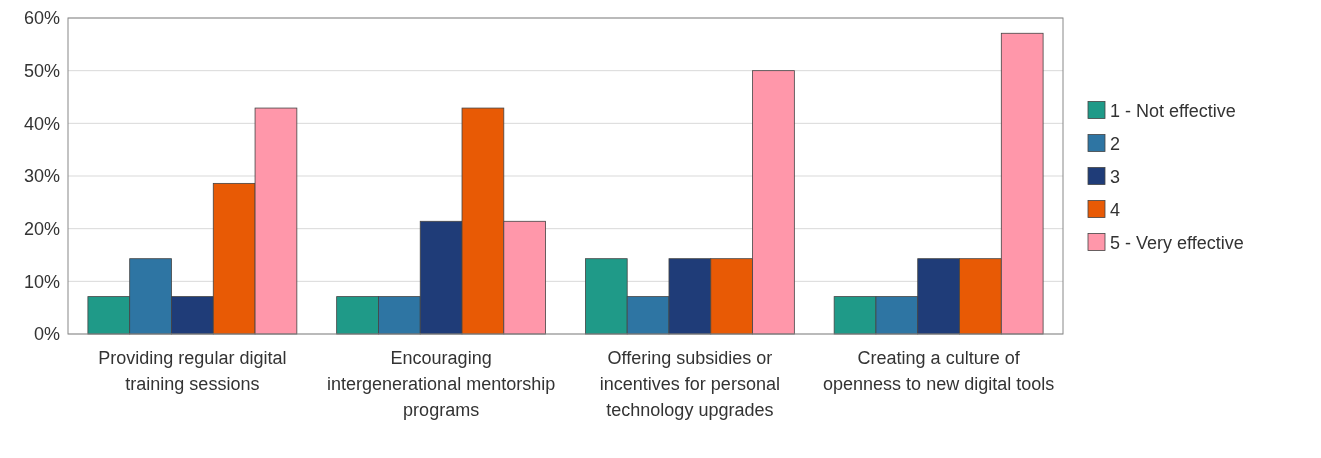 This screenshot has width=1321, height=458. I want to click on y-tick-label: 40%, so click(41, 123).